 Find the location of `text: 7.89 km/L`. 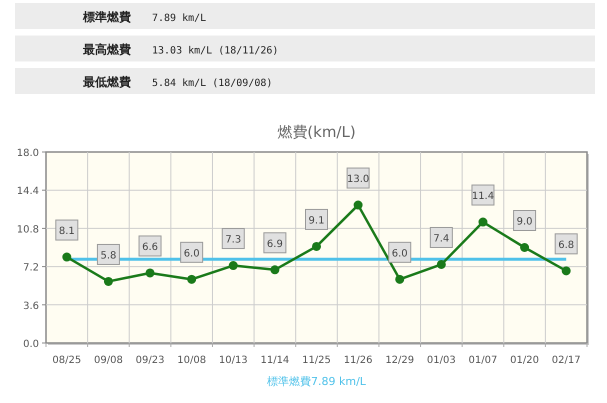

text: 7.89 km/L is located at coordinates (179, 18).